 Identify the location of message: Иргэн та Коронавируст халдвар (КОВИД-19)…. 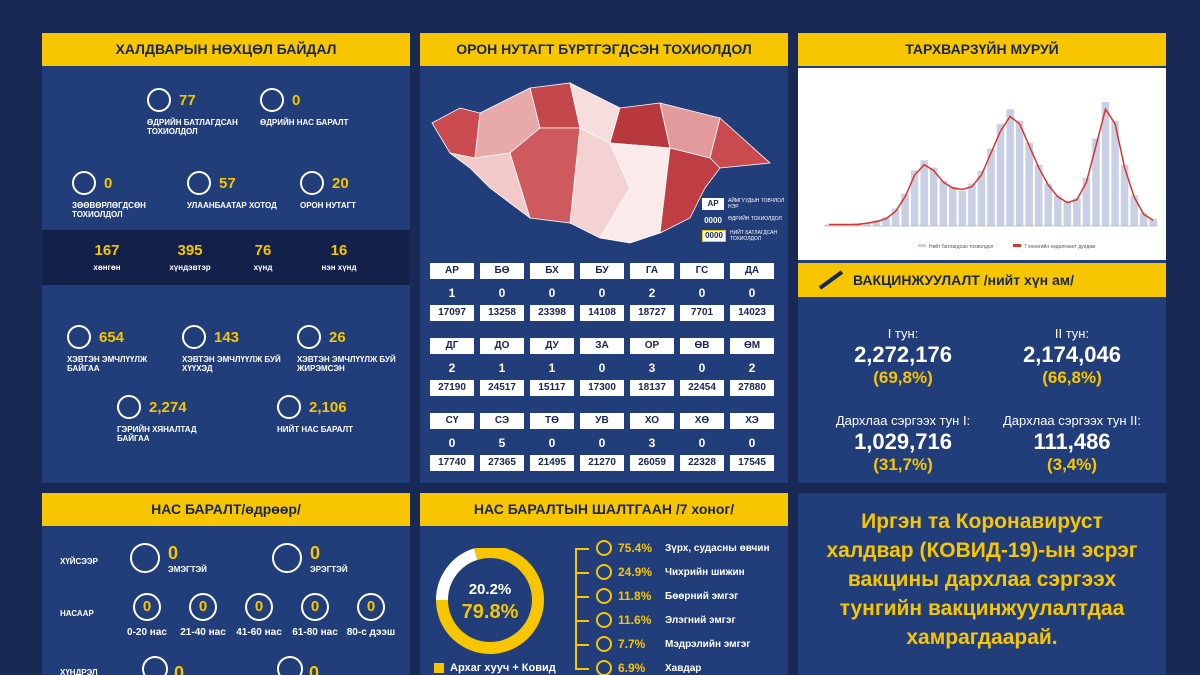
(982, 579).